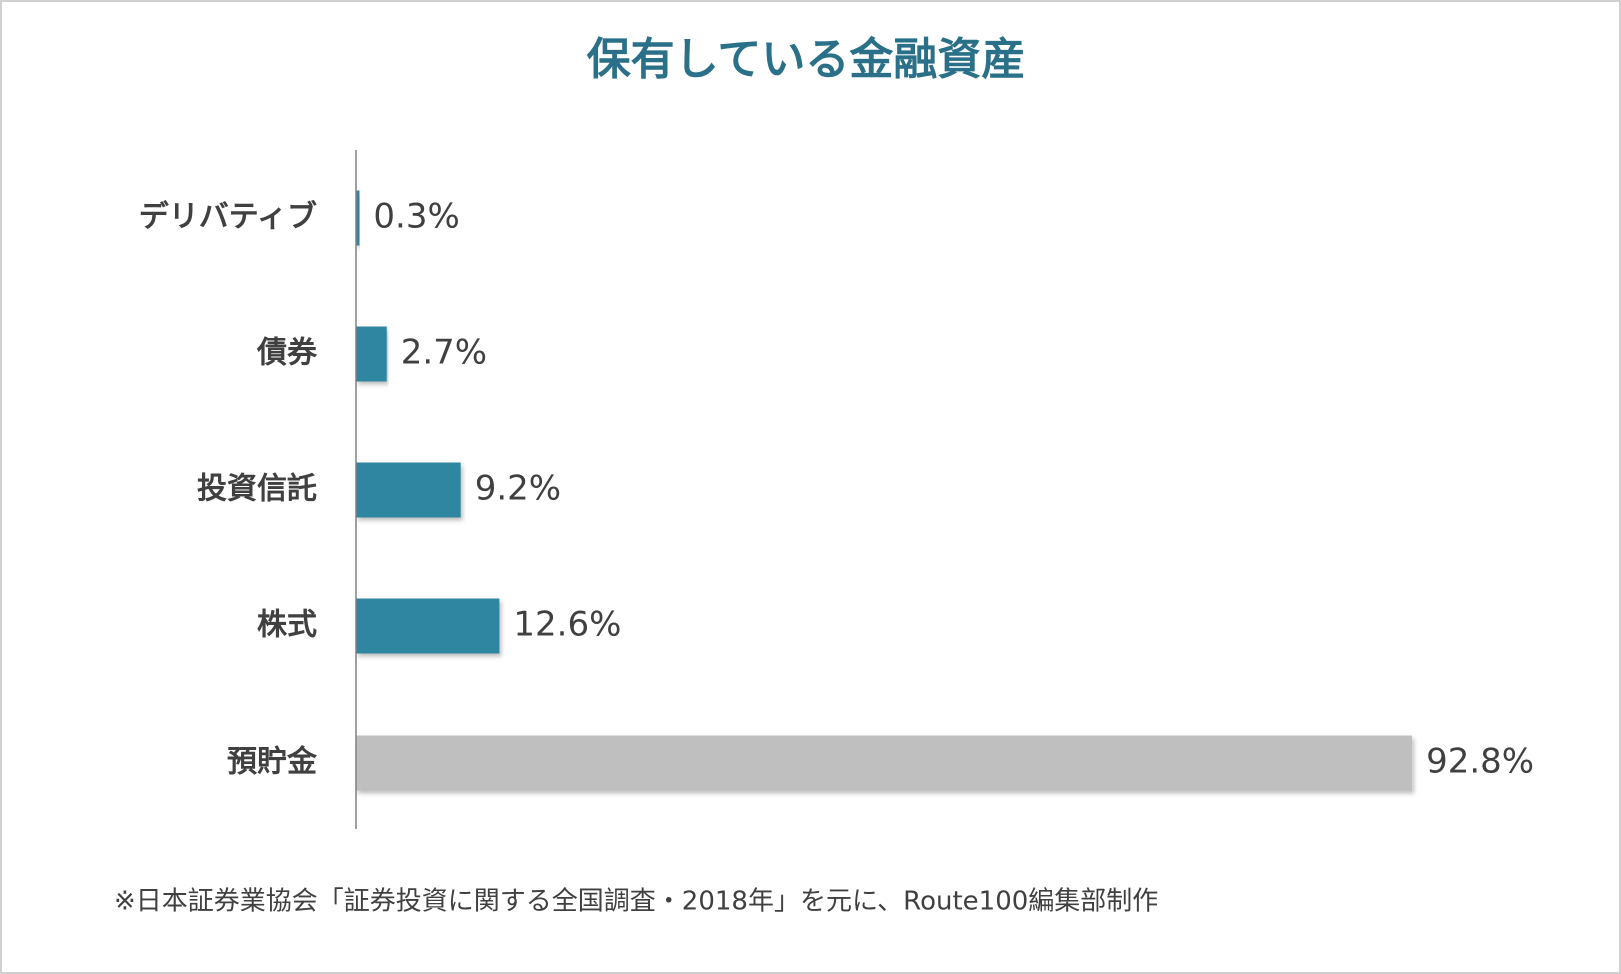 This screenshot has height=974, width=1621. What do you see at coordinates (257, 489) in the screenshot?
I see `category-label: 投資信託` at bounding box center [257, 489].